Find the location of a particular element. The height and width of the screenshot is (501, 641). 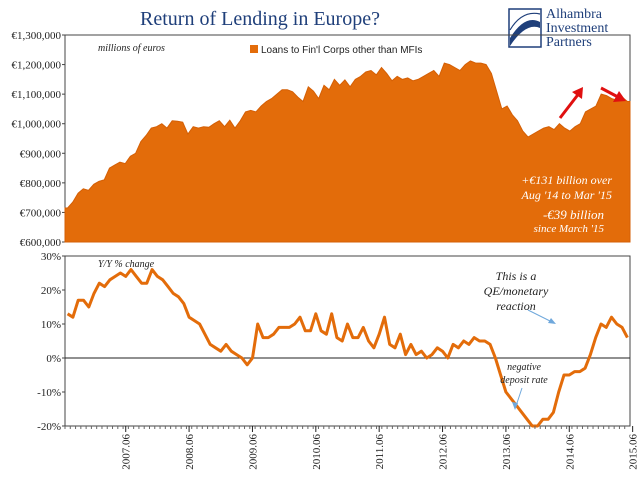

x-tick-label: 2015.06 is located at coordinates (634, 452).